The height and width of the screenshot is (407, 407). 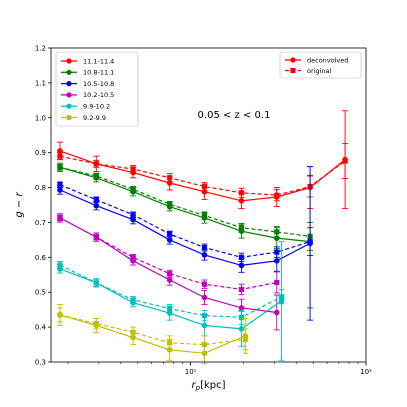 I want to click on legend-style-box, so click(x=320, y=65).